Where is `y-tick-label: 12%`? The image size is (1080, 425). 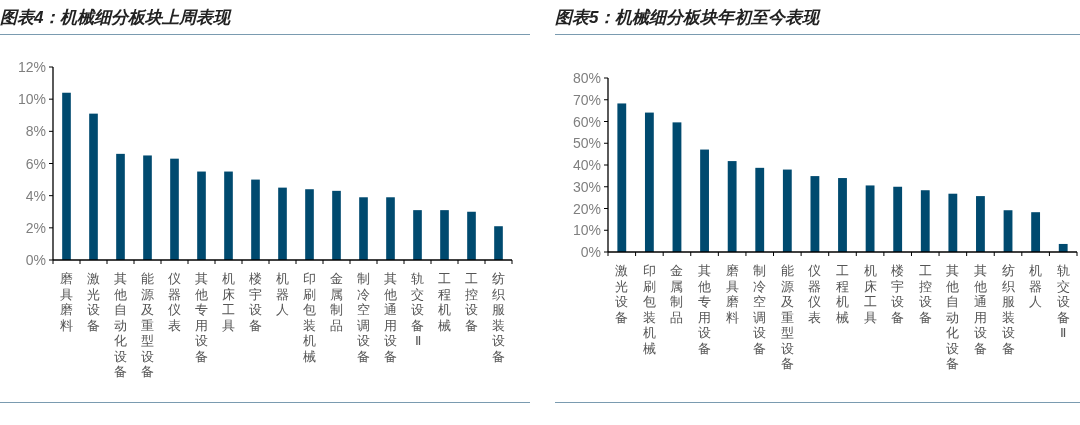 y-tick-label: 12% is located at coordinates (31, 67).